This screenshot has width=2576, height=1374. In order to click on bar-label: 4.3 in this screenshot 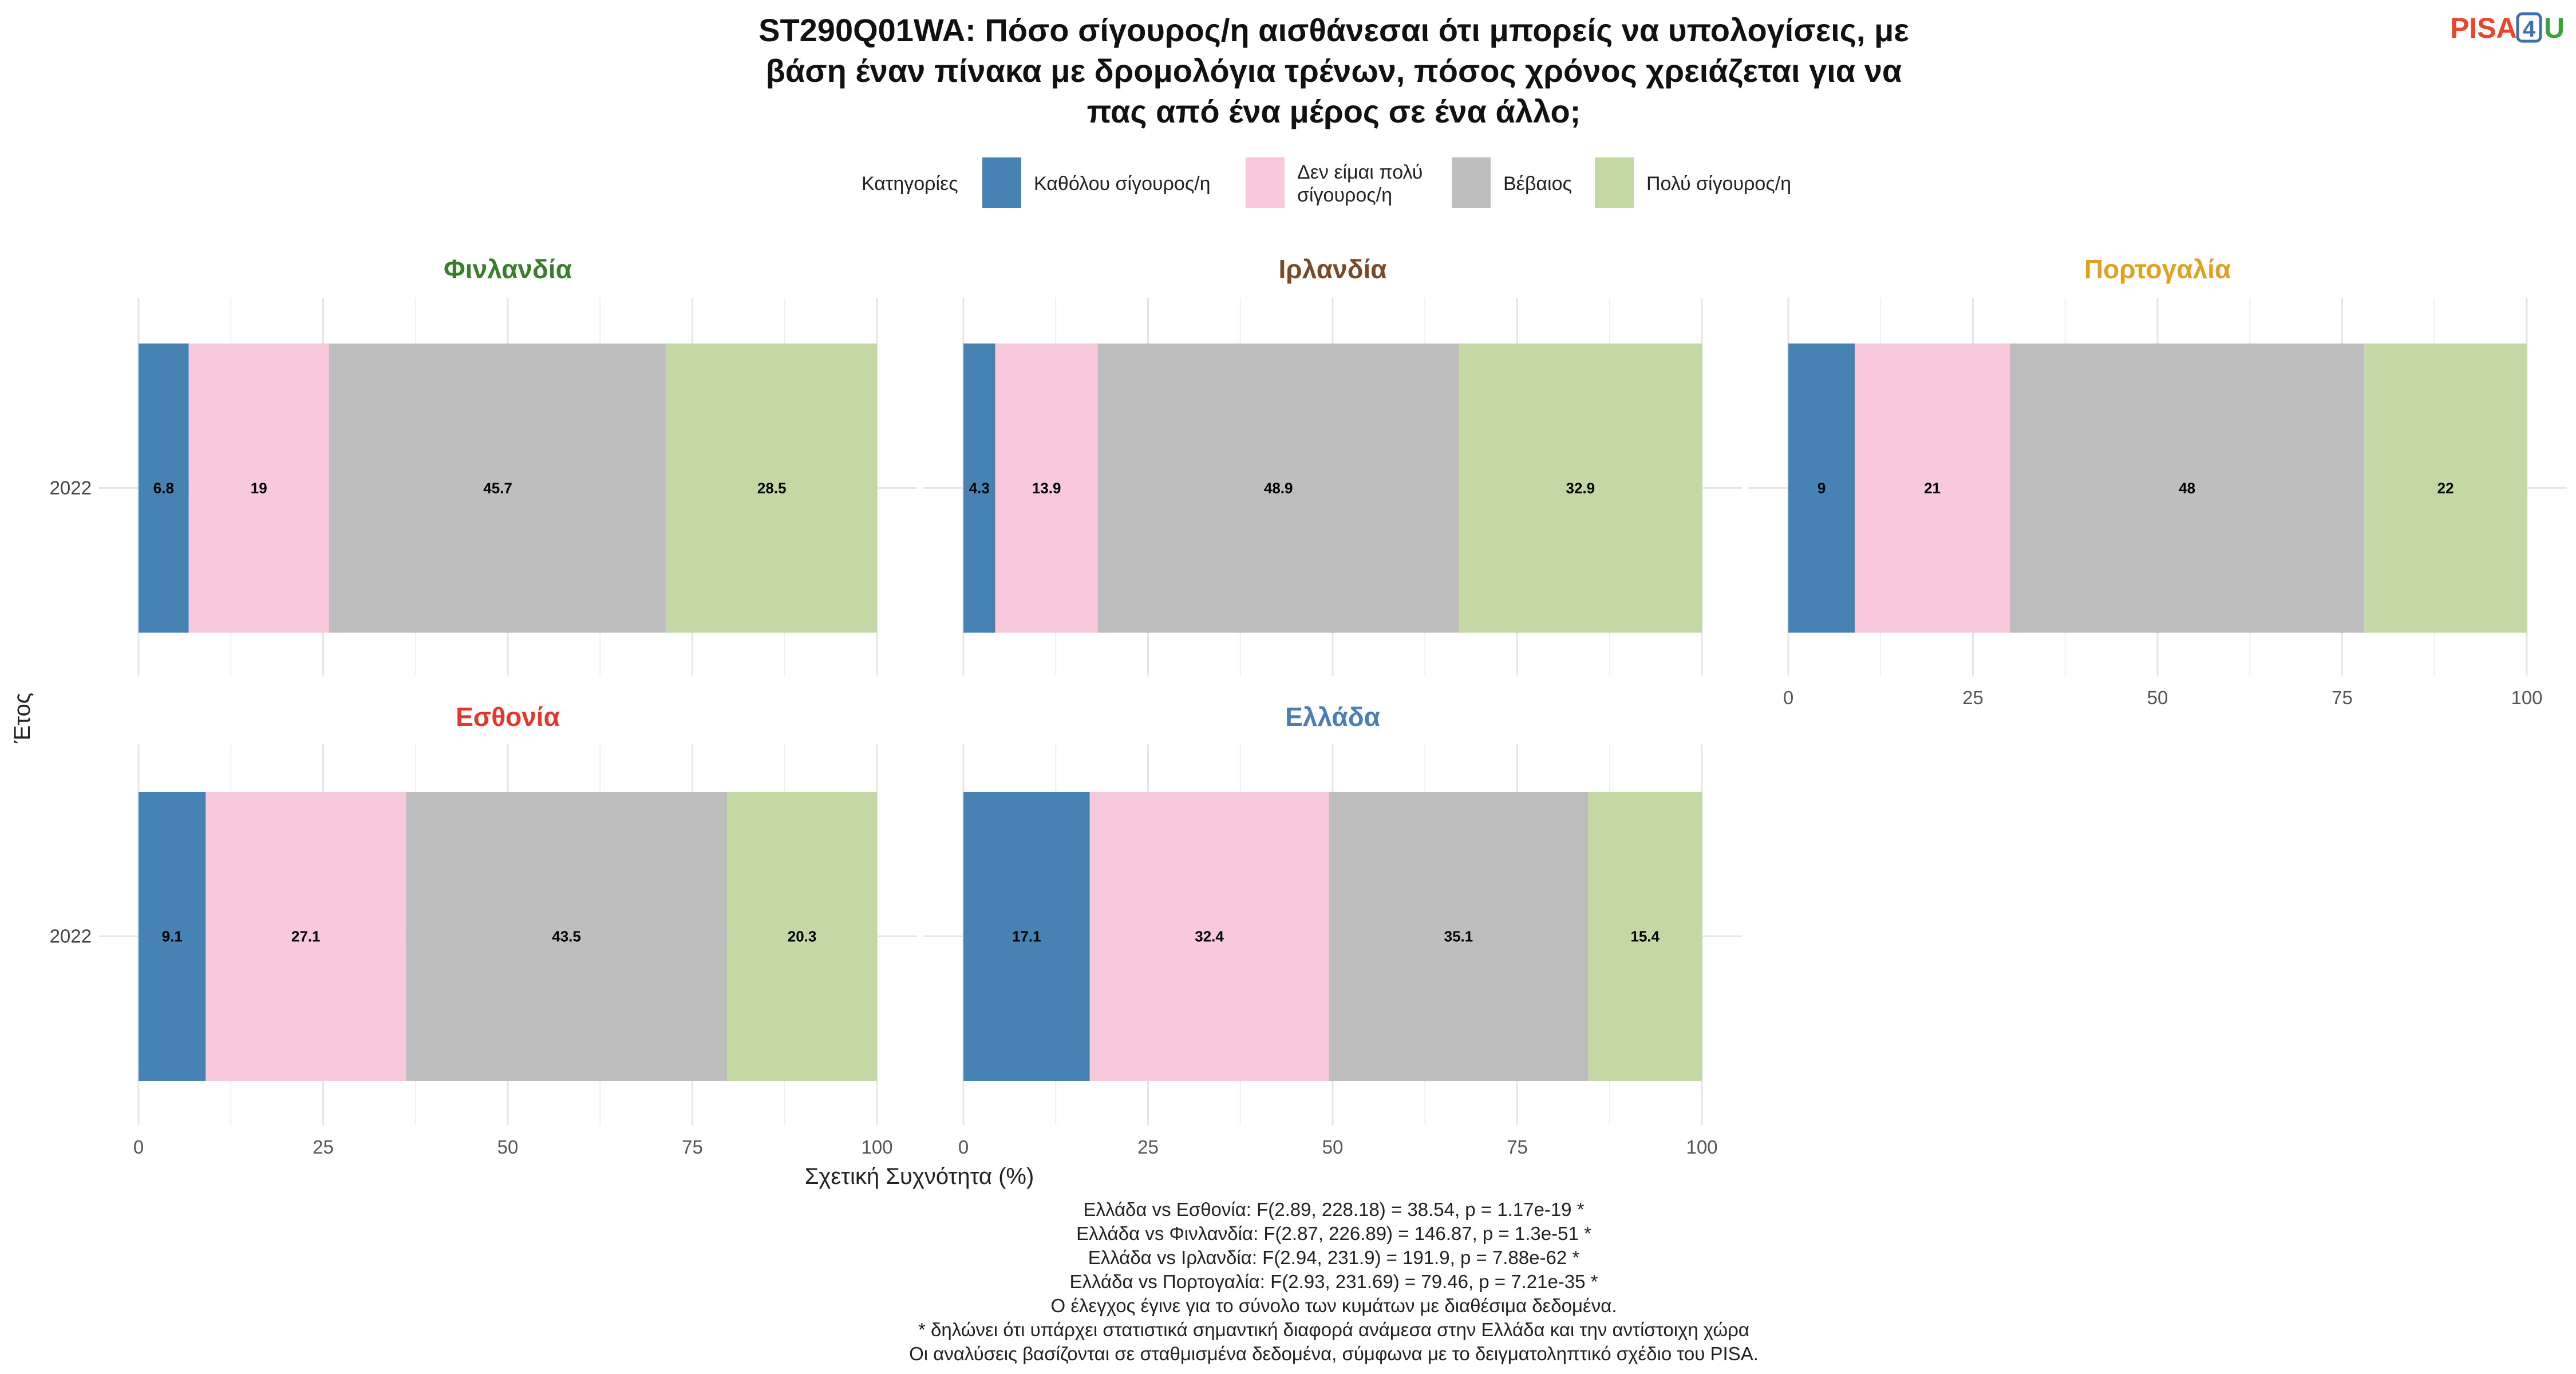, I will do `click(979, 489)`.